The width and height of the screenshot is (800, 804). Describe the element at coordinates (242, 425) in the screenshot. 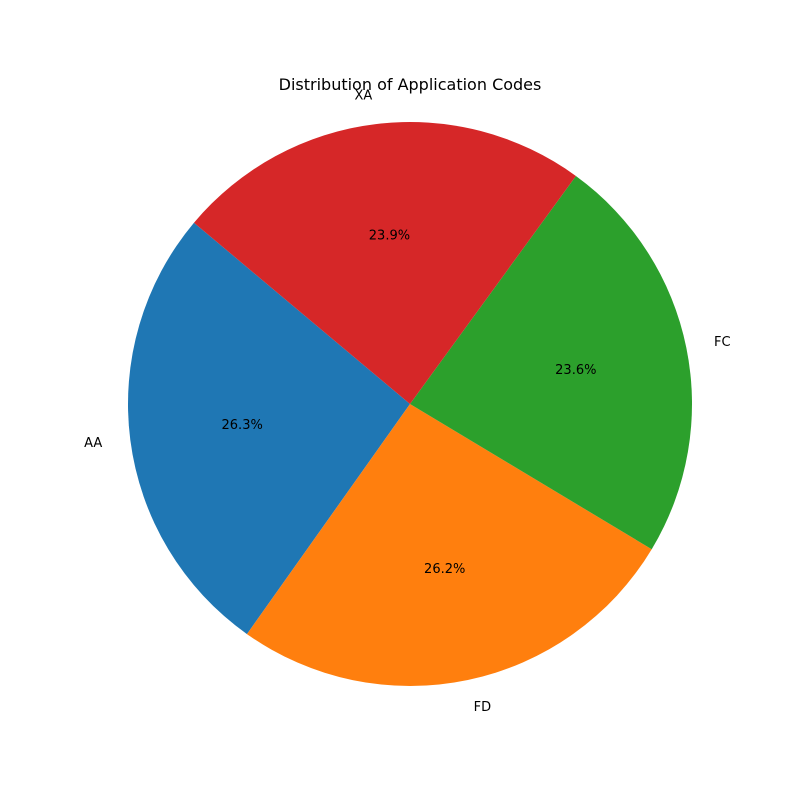

I see `percent-label-aa: 26.3%` at that location.